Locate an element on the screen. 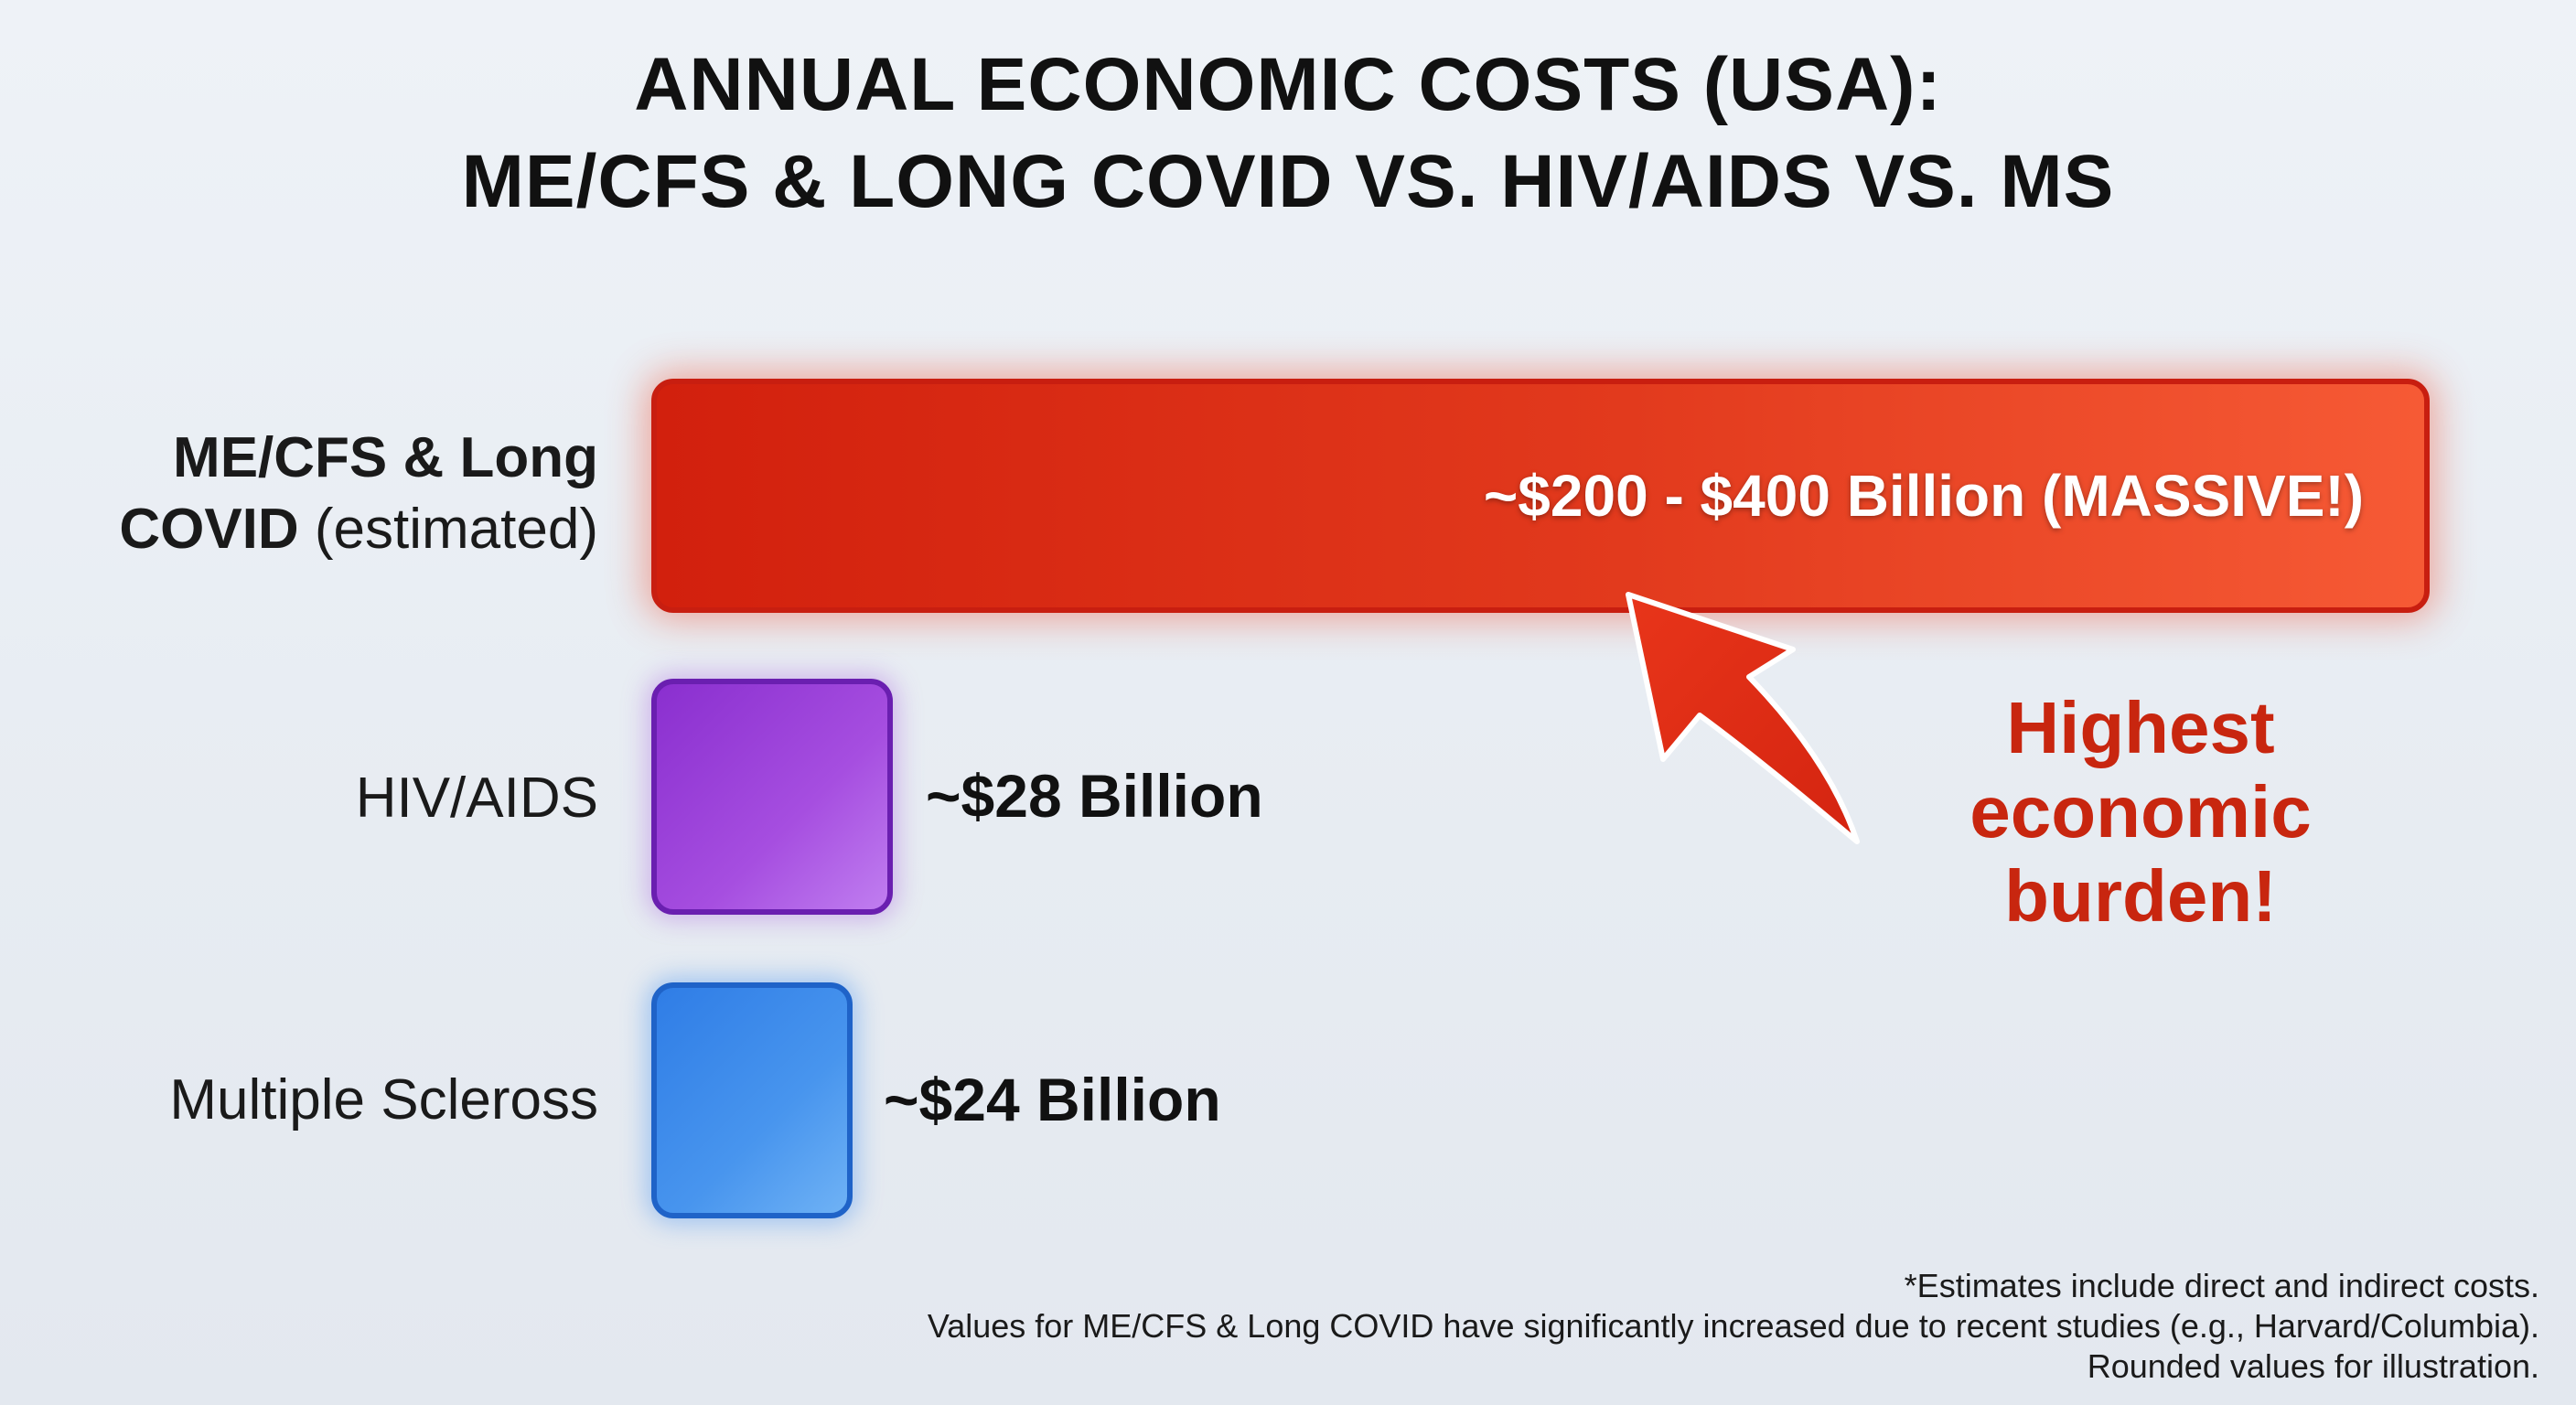 This screenshot has width=2576, height=1405. arrow-icon is located at coordinates (1743, 718).